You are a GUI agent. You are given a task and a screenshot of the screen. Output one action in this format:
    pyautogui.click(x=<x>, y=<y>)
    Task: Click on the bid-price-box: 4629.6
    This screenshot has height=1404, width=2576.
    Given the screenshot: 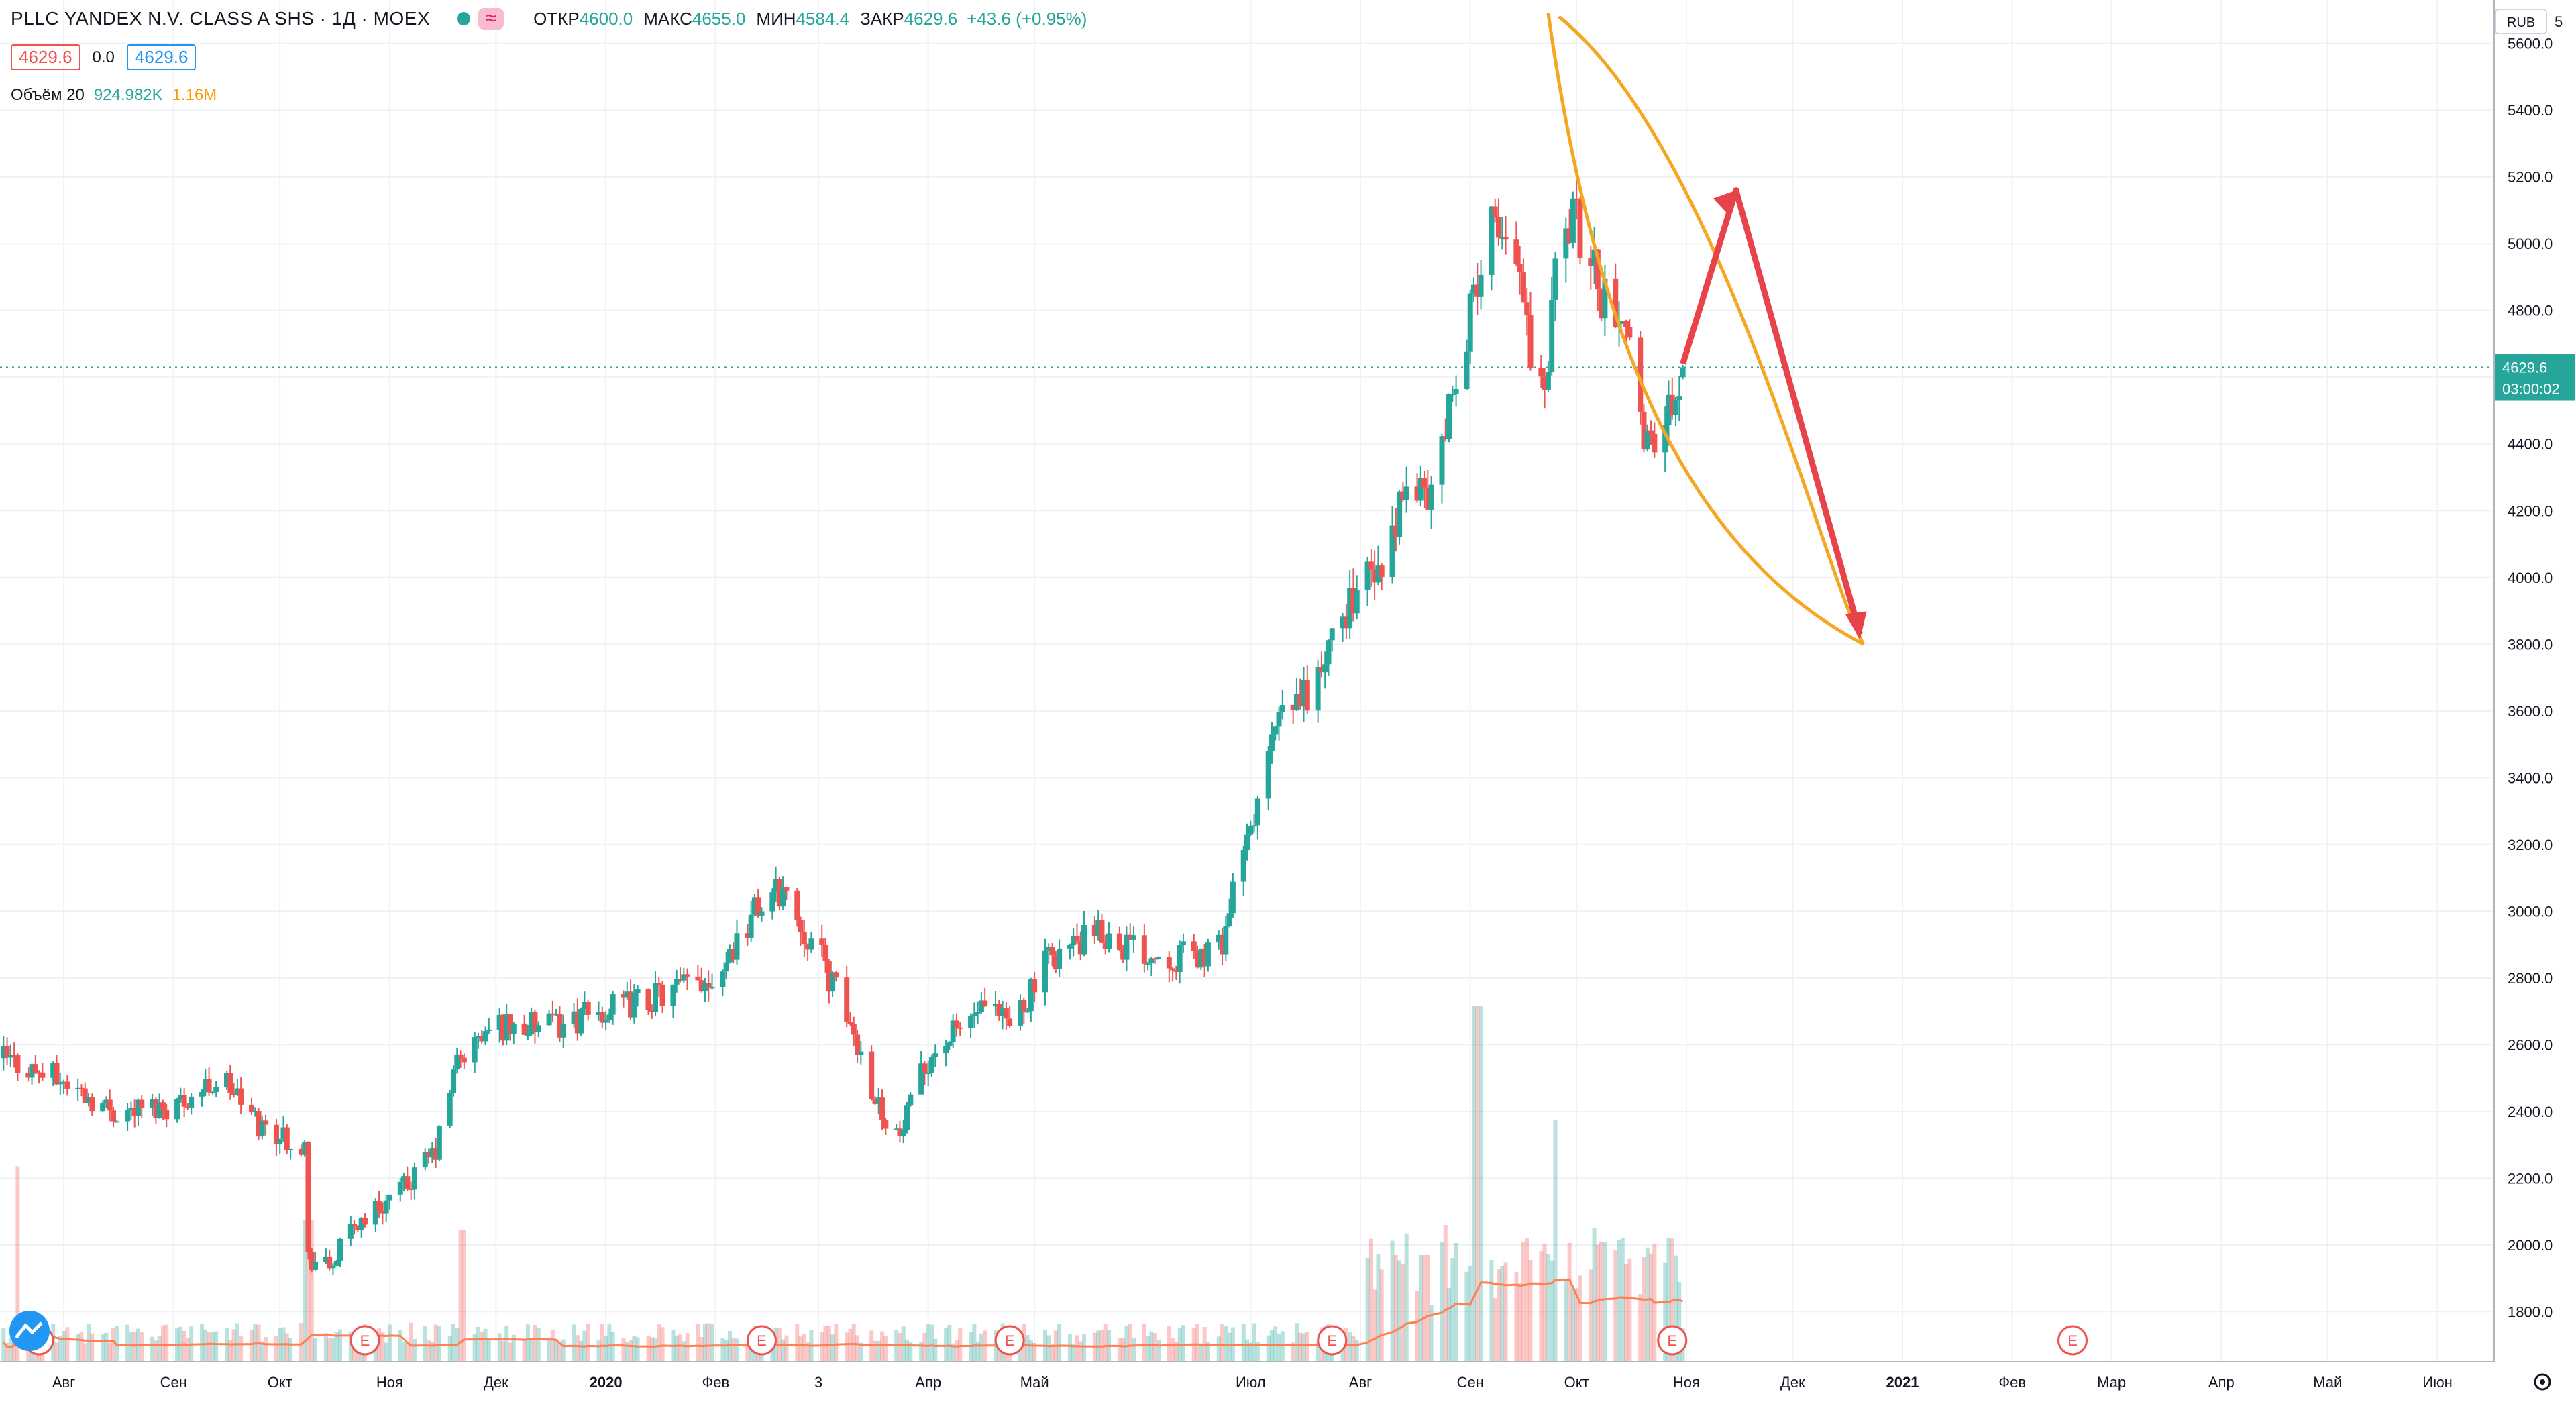 What is the action you would take?
    pyautogui.click(x=45, y=57)
    